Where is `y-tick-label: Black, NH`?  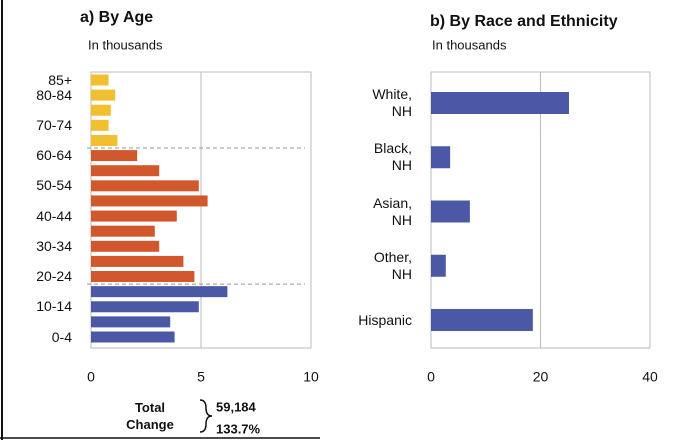 y-tick-label: Black, NH is located at coordinates (392, 157).